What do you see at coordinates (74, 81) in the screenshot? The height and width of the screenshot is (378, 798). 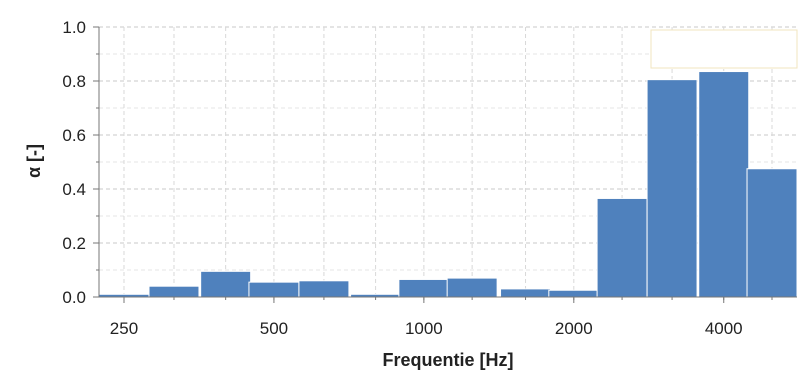 I see `y-tick-label: 0.8` at bounding box center [74, 81].